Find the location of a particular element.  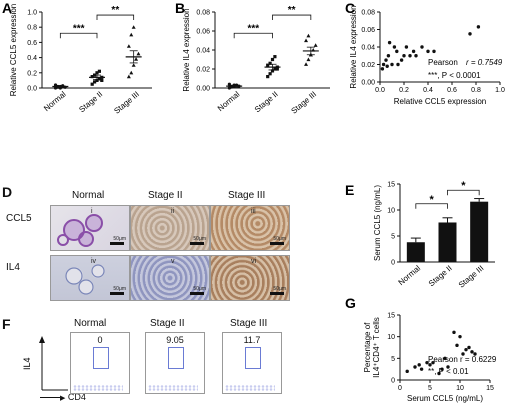

flow-xlabel: ▶ CD4 is located at coordinates (63, 397).